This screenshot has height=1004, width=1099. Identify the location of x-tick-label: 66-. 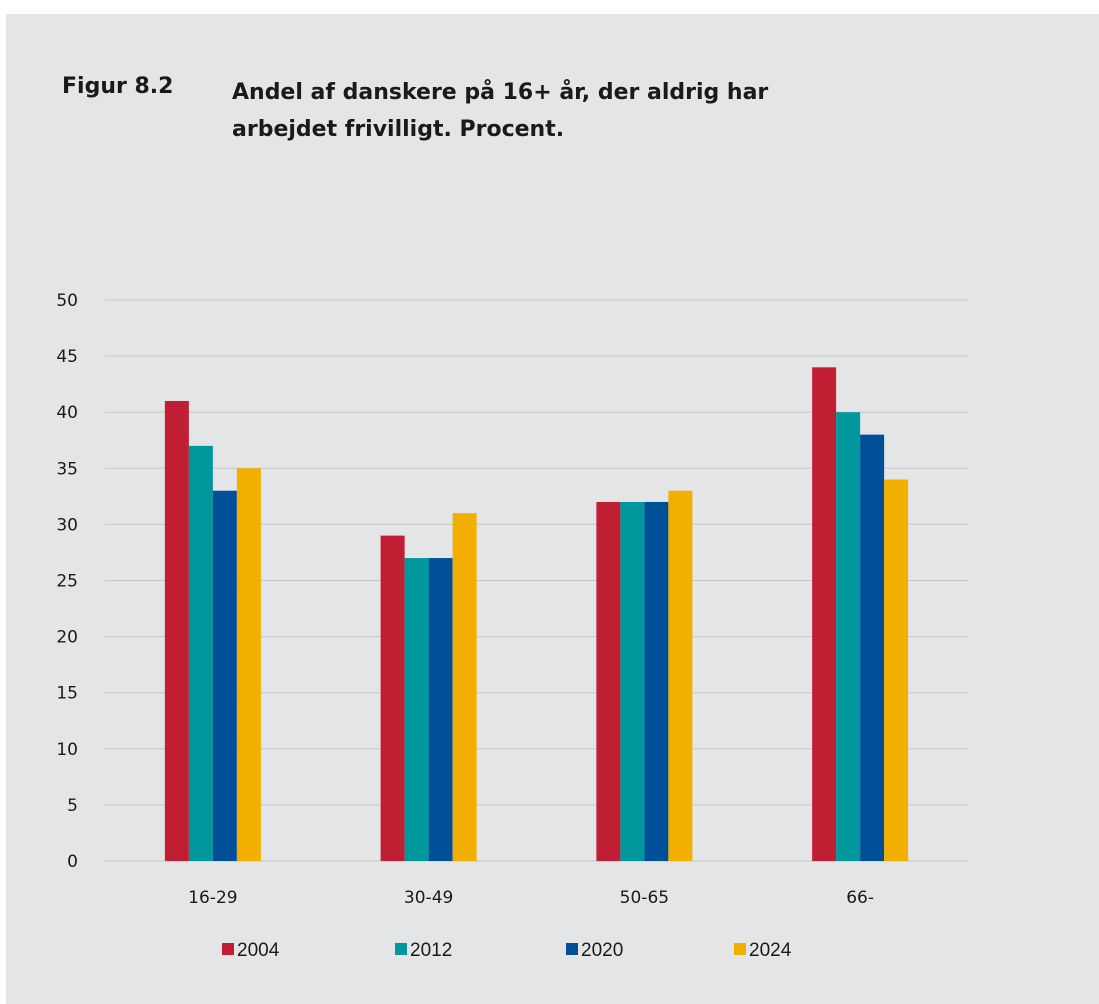
(860, 898).